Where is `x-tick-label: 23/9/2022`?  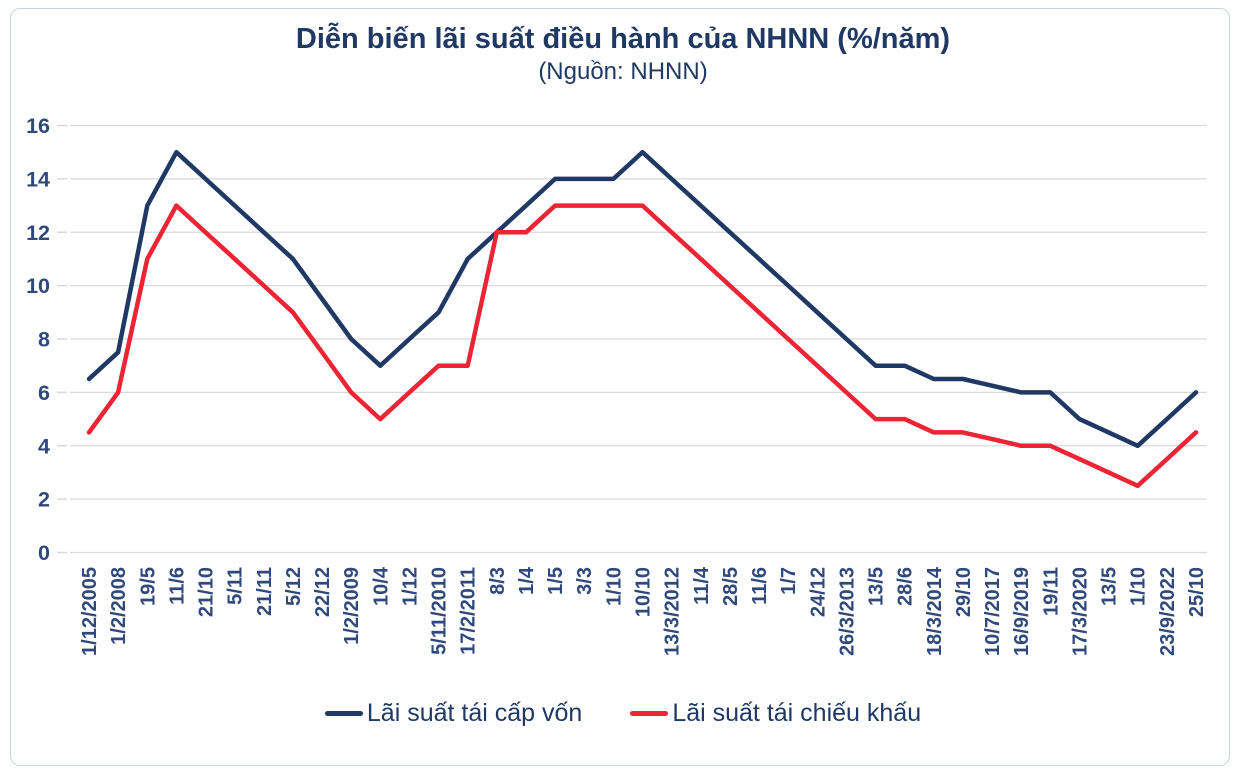 x-tick-label: 23/9/2022 is located at coordinates (1168, 611).